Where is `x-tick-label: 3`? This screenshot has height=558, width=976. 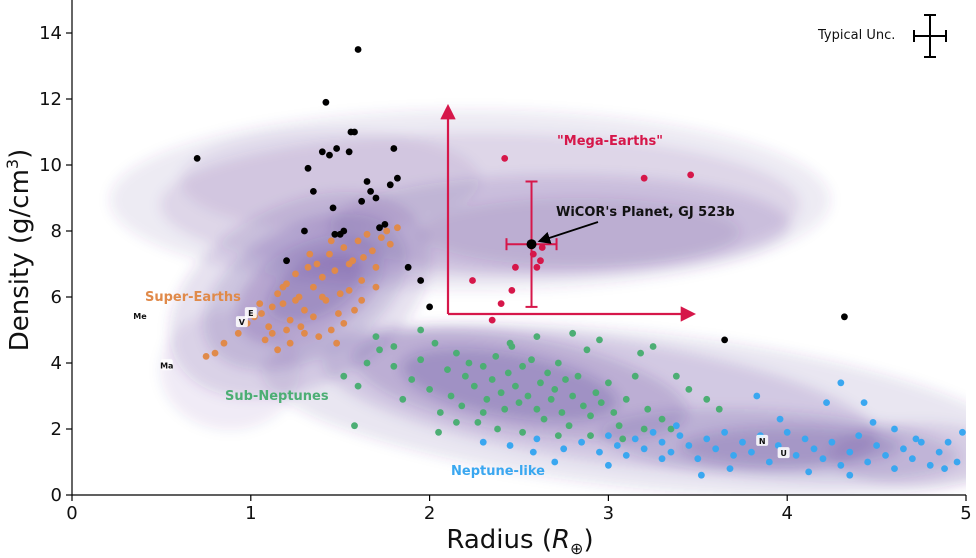
x-tick-label: 3 is located at coordinates (608, 513).